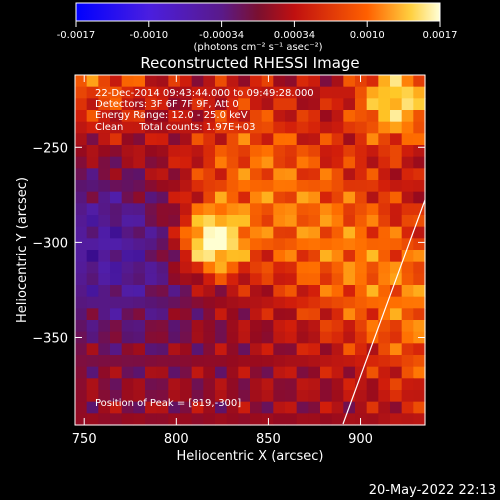  Describe the element at coordinates (294, 35) in the screenshot. I see `colorbar-tick-label: 0.00034` at that location.